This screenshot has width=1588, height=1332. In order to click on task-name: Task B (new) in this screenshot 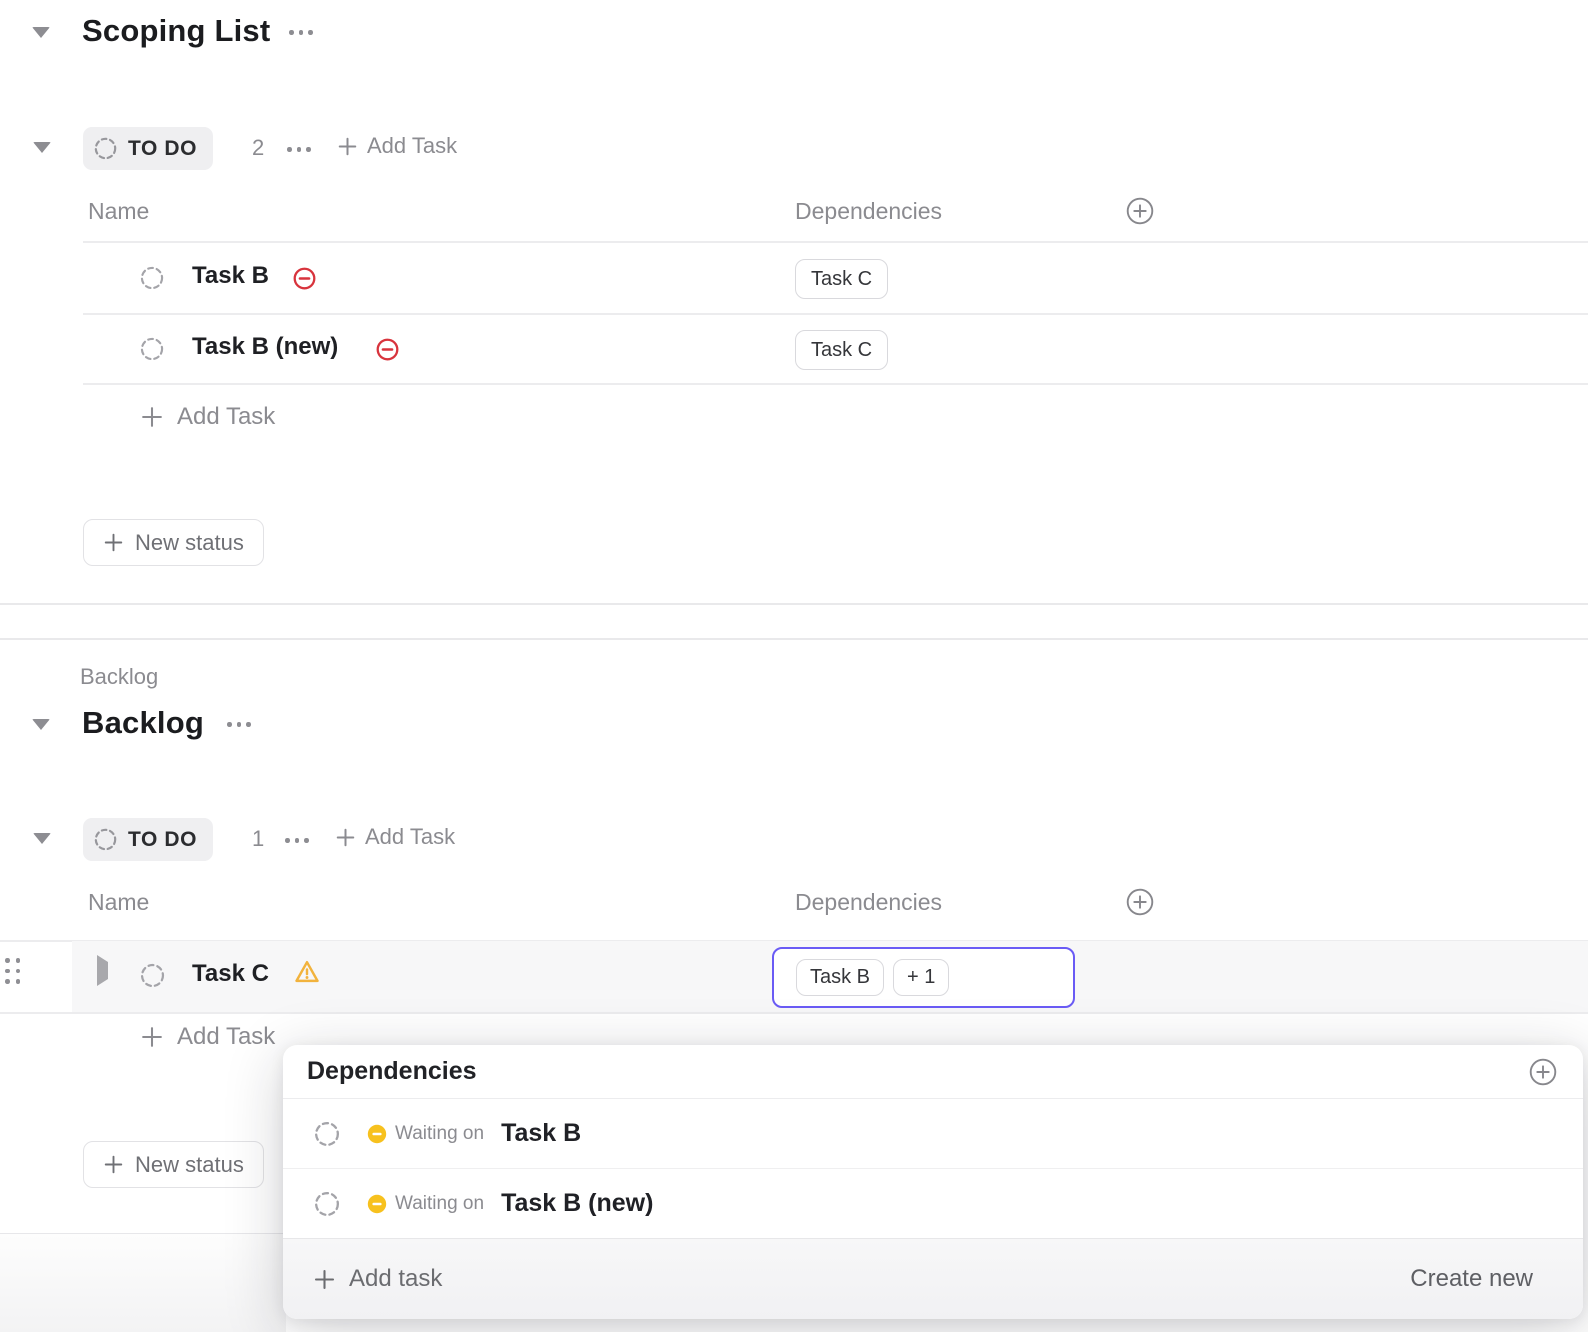, I will do `click(265, 346)`.